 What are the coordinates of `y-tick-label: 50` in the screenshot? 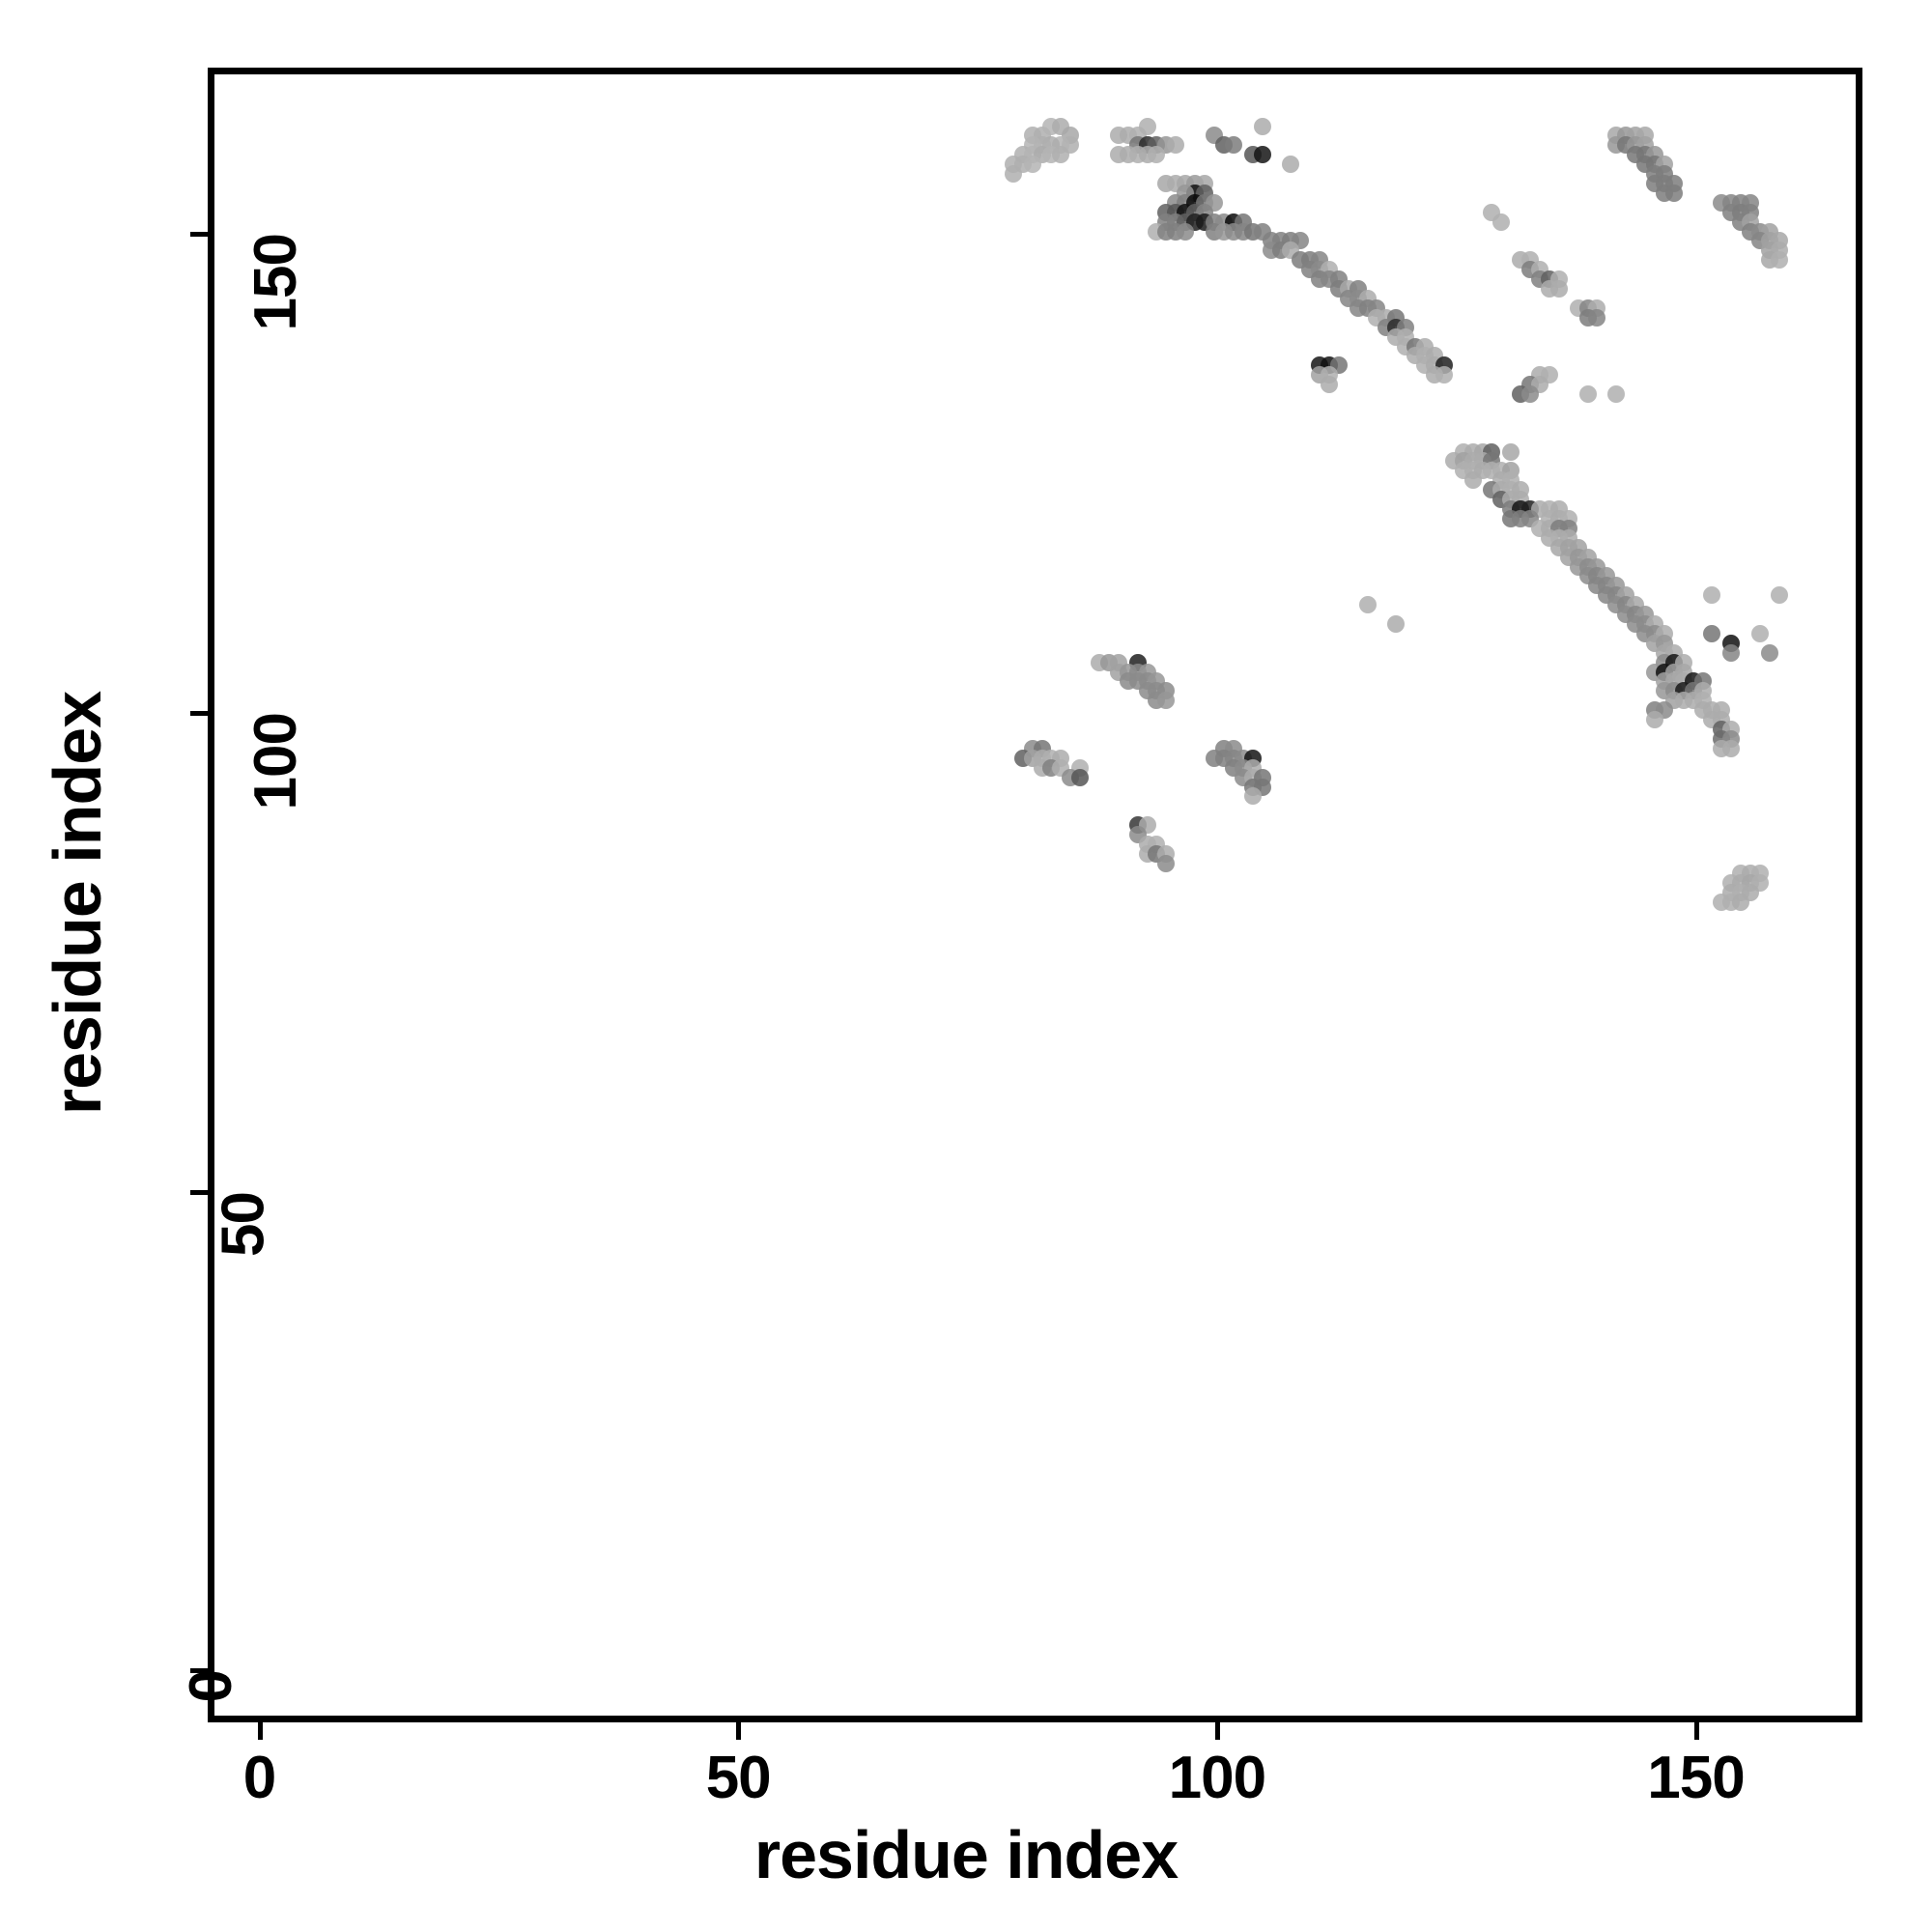 It's located at (243, 1224).